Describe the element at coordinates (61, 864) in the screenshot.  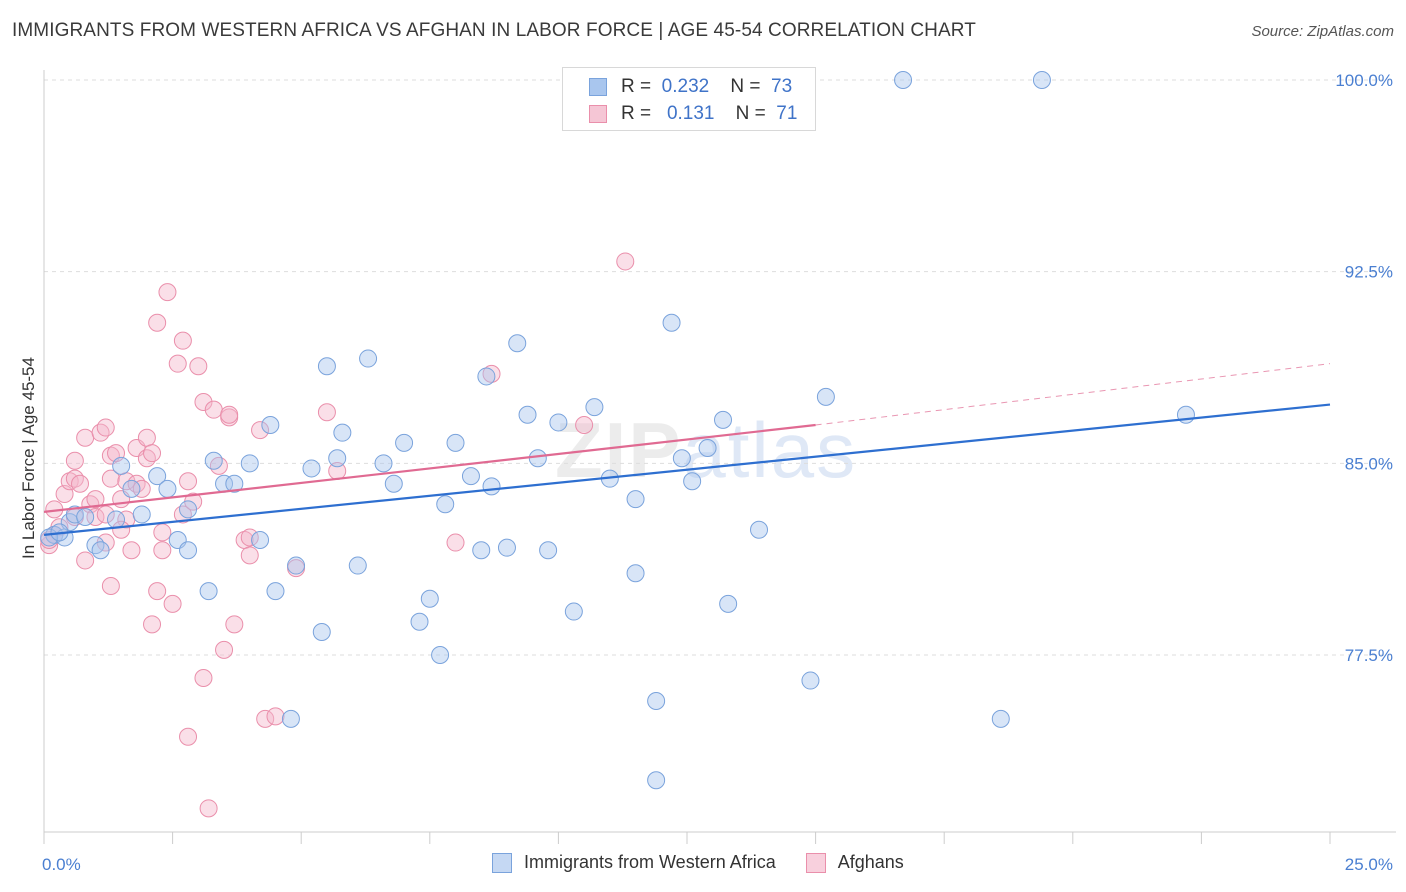
I see `x-tick-label: 0.0%` at that location.